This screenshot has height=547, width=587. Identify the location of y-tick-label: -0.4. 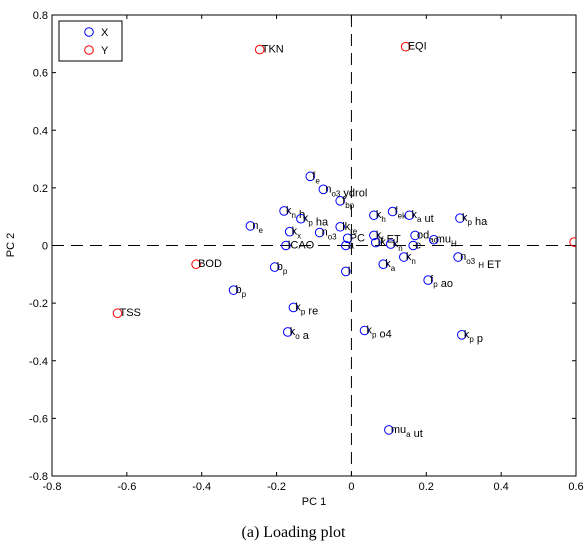
(38, 362).